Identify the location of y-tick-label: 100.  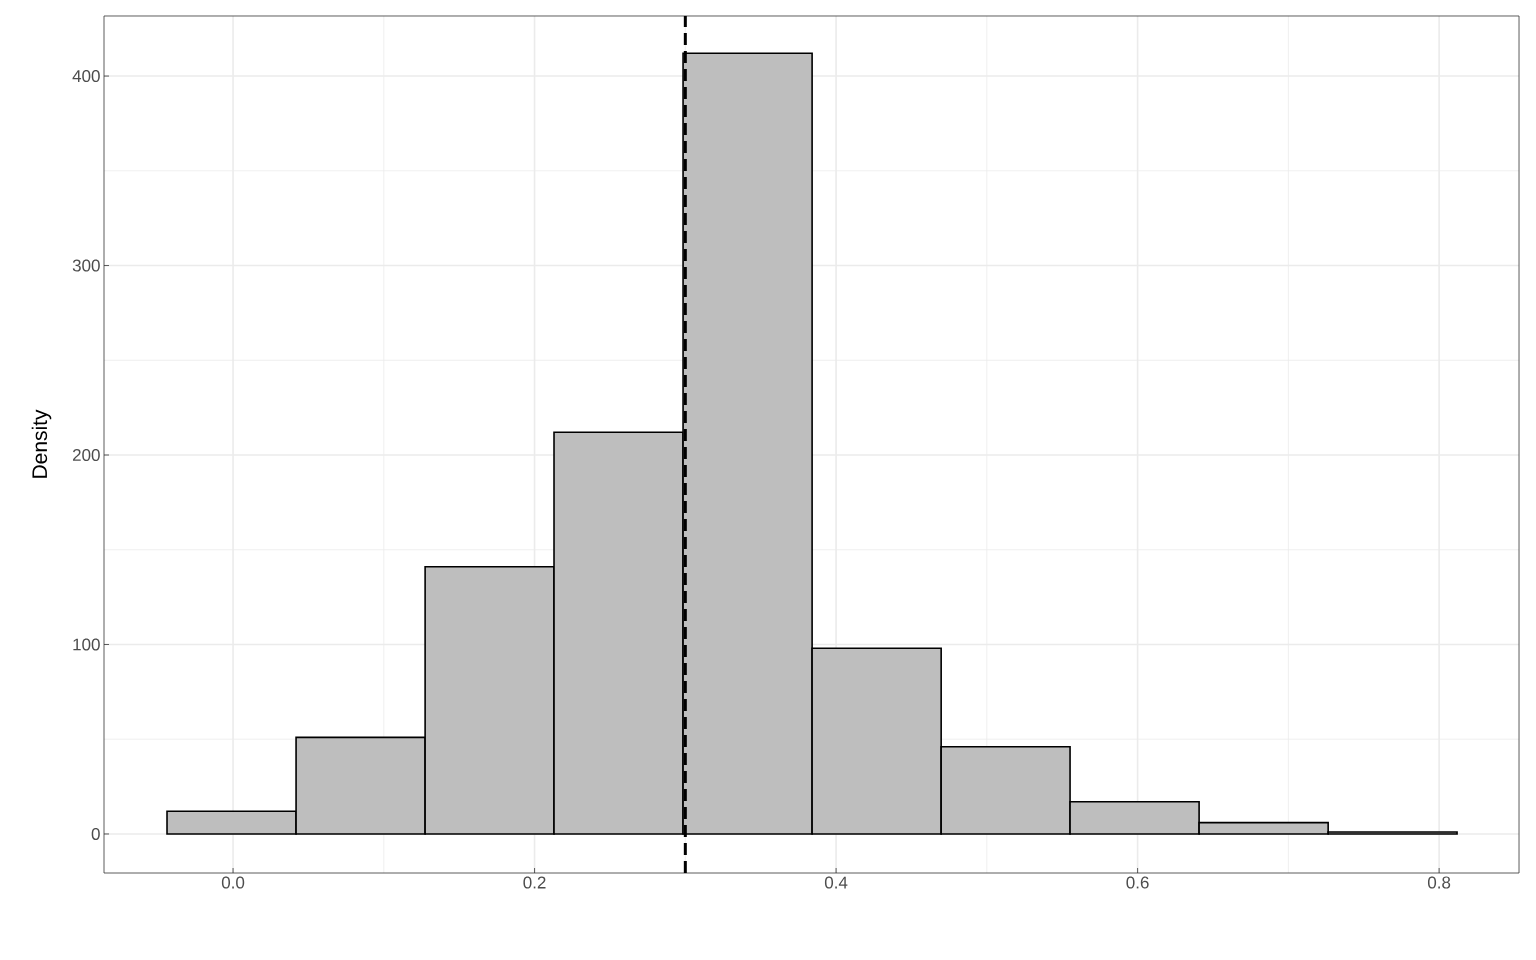
(86, 644).